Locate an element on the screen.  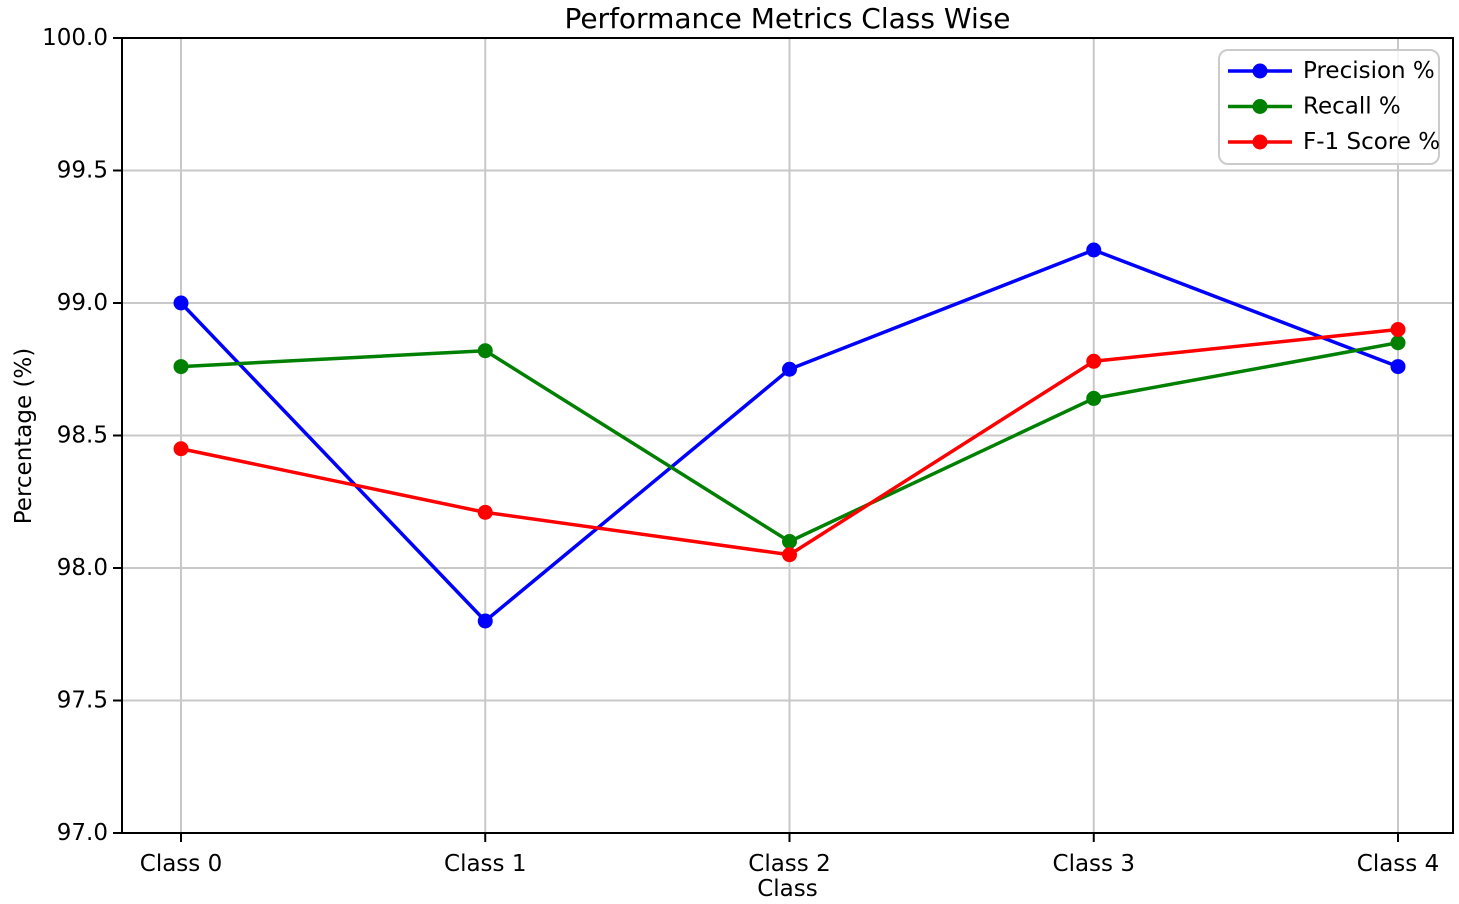
x-tick-label: Class 0 is located at coordinates (181, 864).